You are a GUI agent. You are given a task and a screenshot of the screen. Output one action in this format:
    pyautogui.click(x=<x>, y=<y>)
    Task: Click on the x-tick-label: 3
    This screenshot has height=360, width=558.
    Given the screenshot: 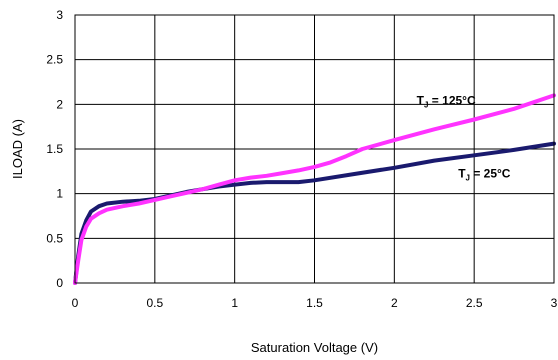 What is the action you would take?
    pyautogui.click(x=554, y=303)
    